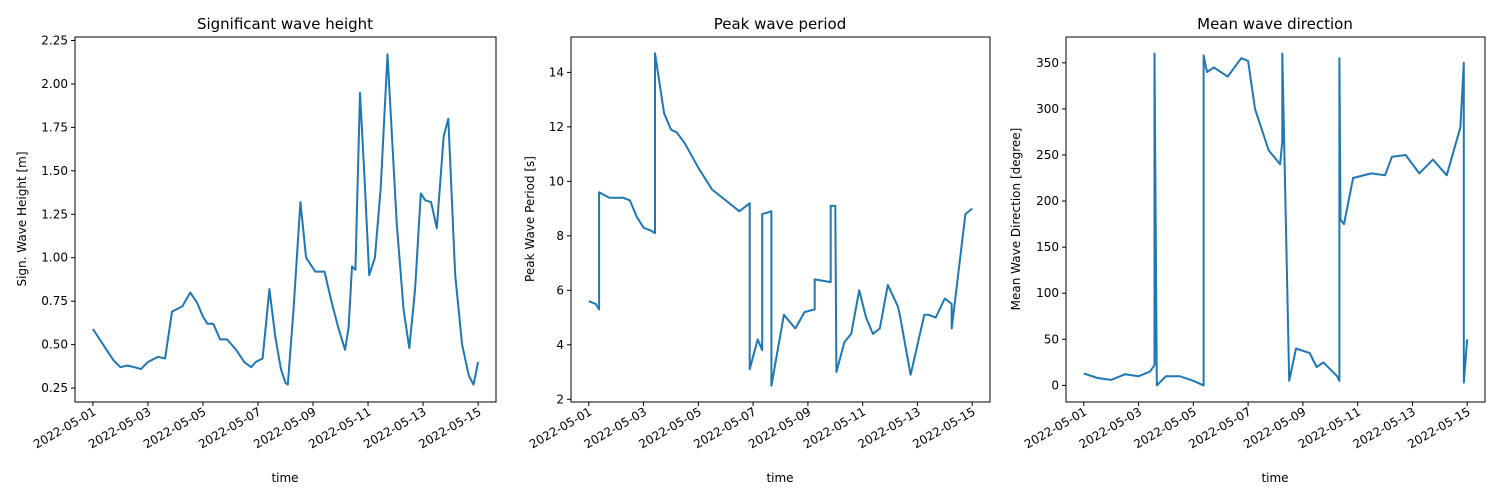  I want to click on chart-title: Peak wave period, so click(780, 24).